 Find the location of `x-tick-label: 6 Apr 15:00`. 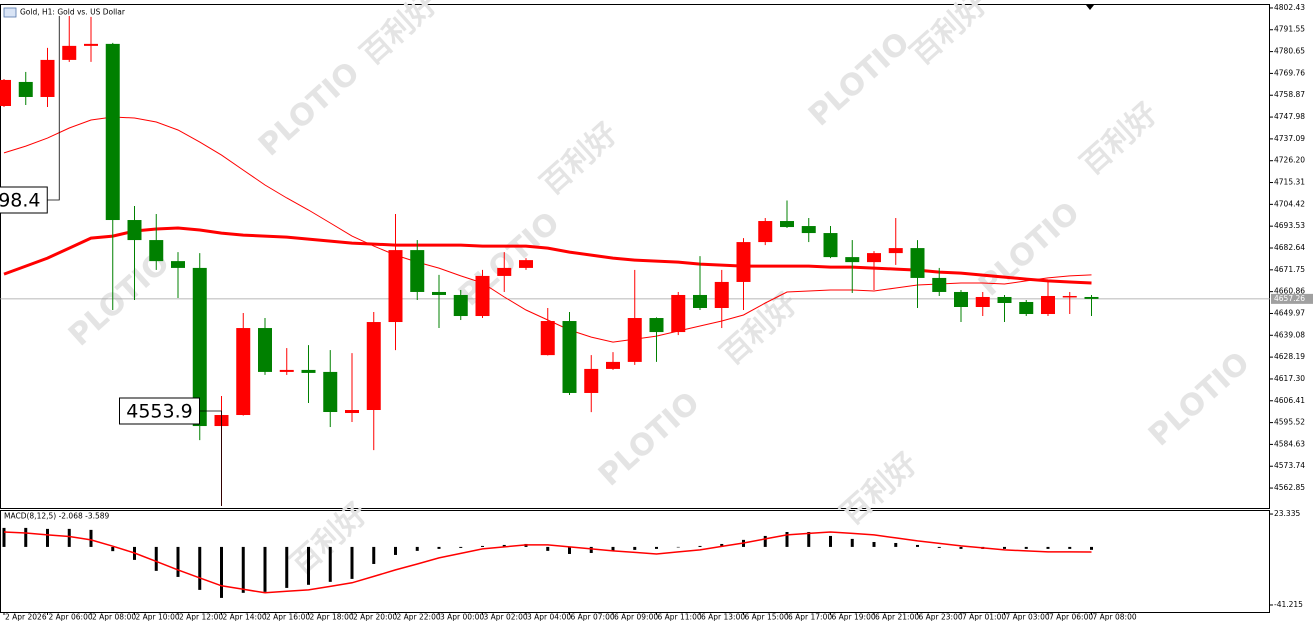

x-tick-label: 6 Apr 15:00 is located at coordinates (767, 617).